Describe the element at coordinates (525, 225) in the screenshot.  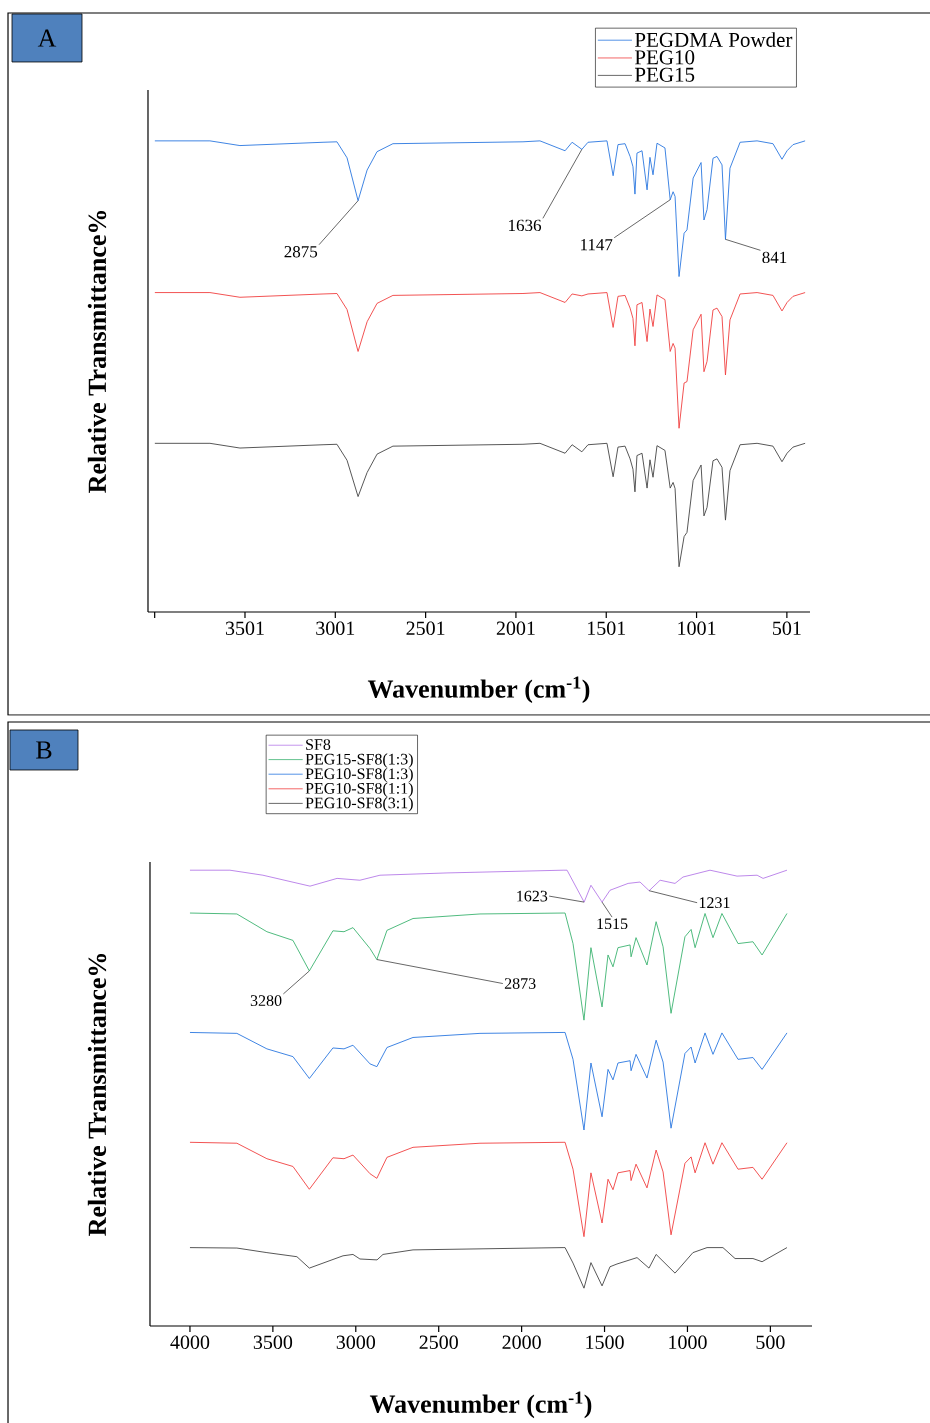
I see `annotation: 1636` at that location.